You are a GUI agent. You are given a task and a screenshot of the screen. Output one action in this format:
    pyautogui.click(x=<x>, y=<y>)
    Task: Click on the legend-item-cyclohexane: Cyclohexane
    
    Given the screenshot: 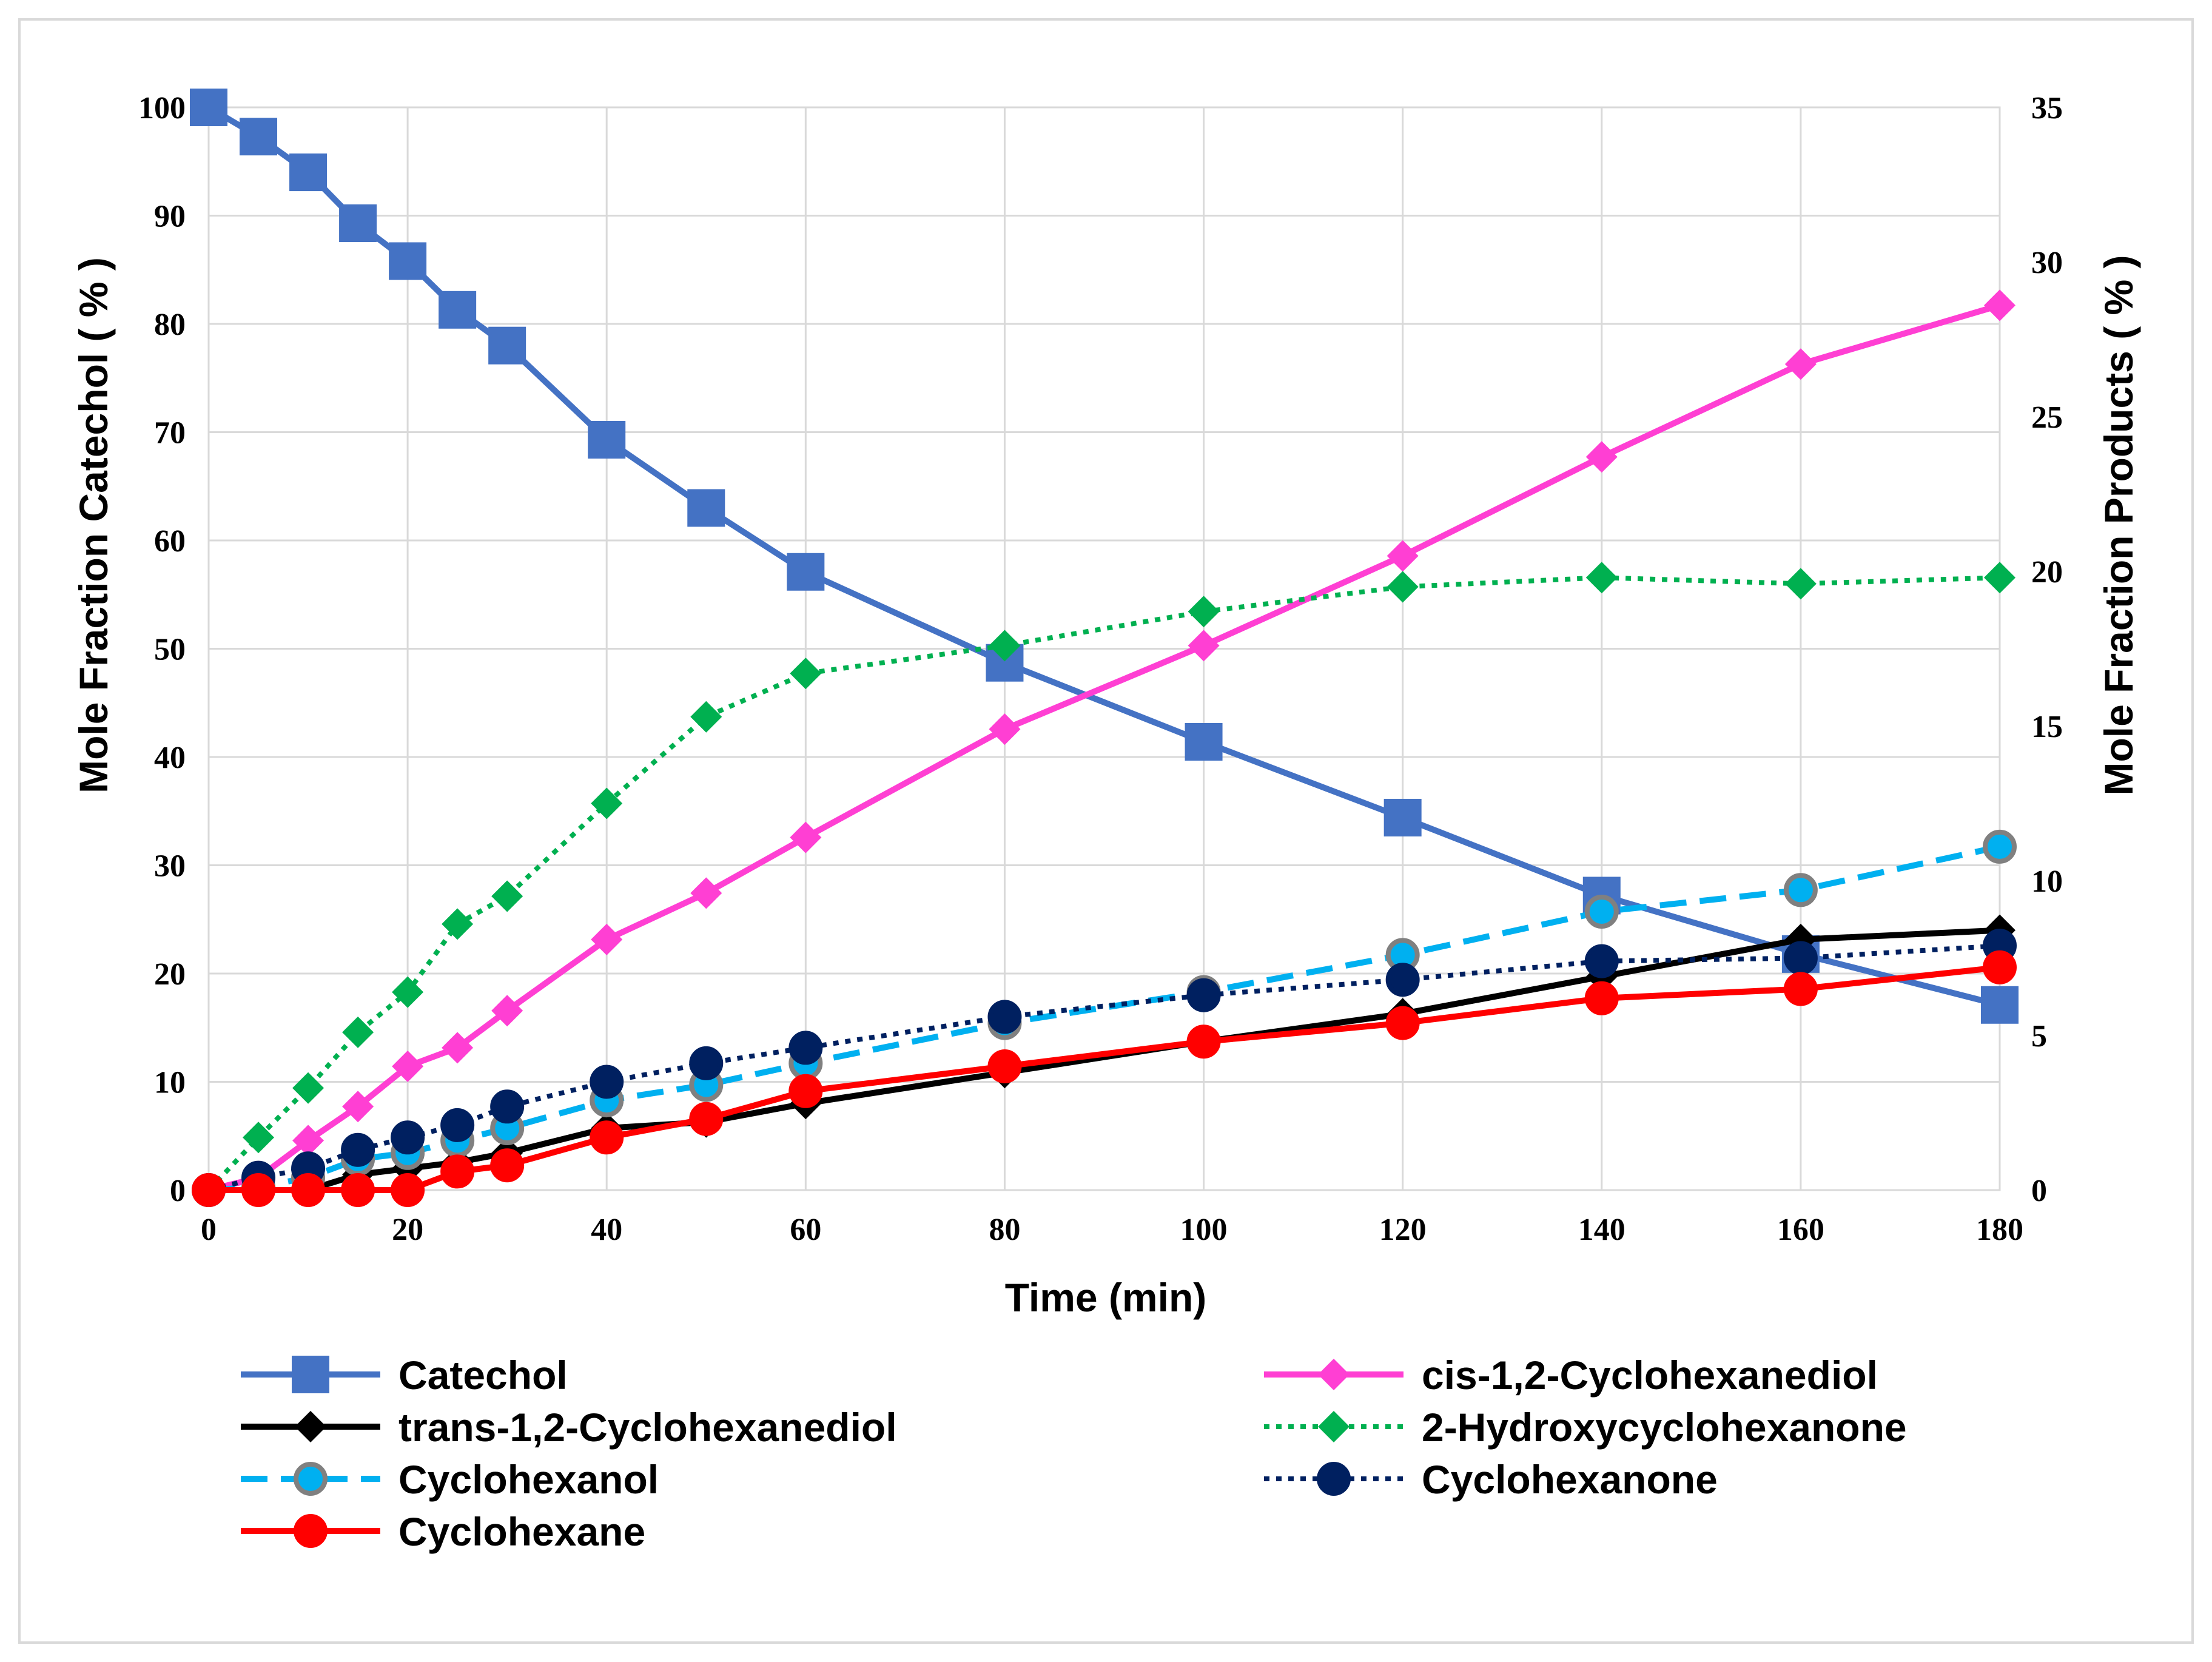 What is the action you would take?
    pyautogui.click(x=443, y=1531)
    